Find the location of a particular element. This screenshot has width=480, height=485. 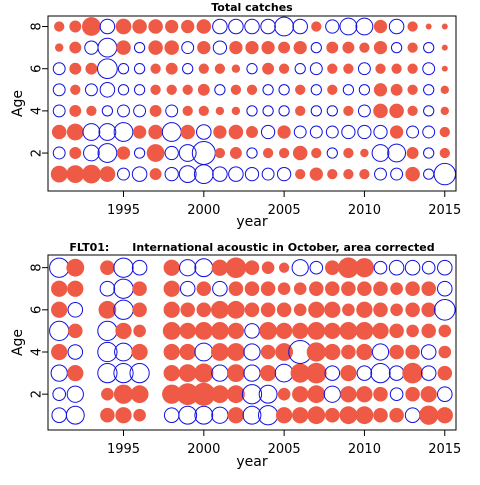

x-tick-label: 2000 is located at coordinates (203, 449).